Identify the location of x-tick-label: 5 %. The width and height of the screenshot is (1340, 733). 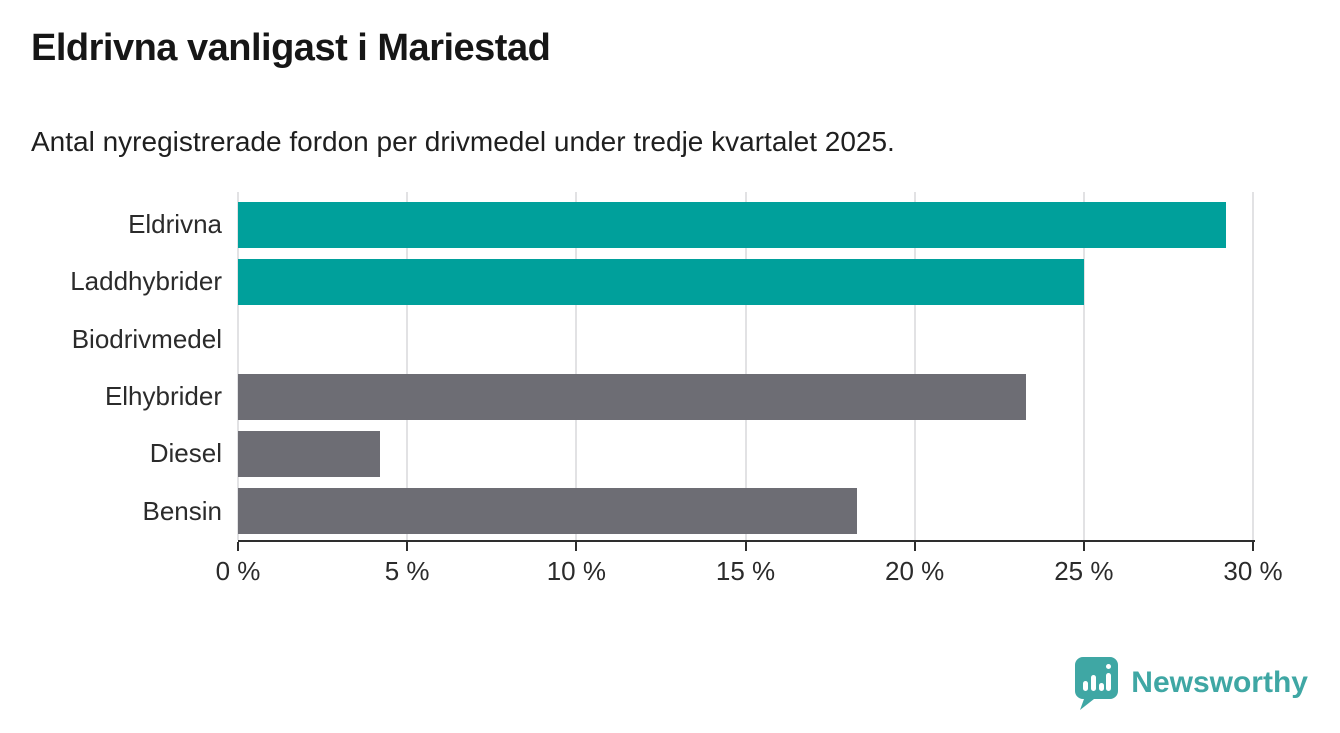
(407, 571).